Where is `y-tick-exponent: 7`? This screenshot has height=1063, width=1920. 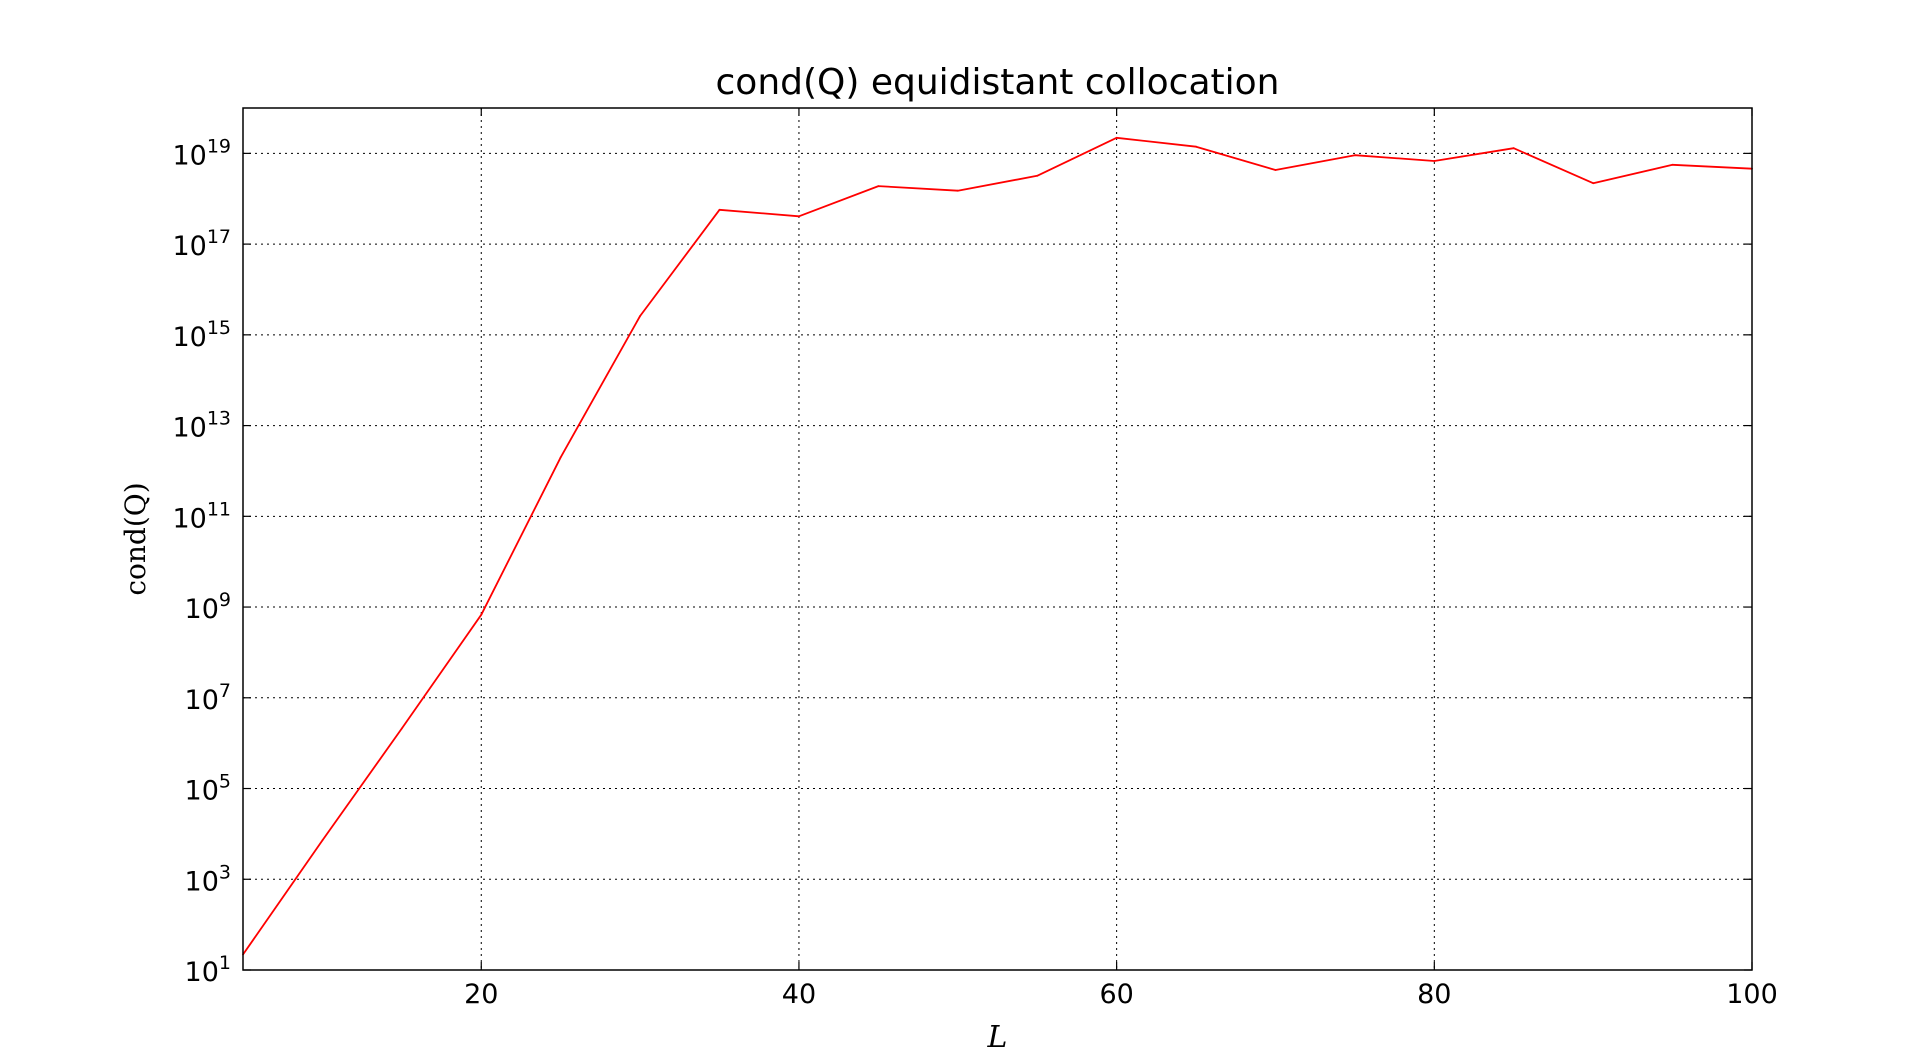 y-tick-exponent: 7 is located at coordinates (225, 691).